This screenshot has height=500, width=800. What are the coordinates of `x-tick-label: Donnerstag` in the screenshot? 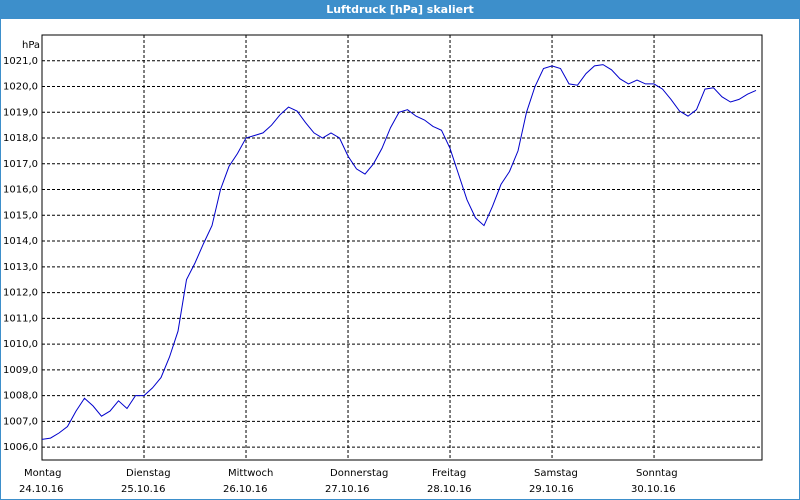 It's located at (359, 473).